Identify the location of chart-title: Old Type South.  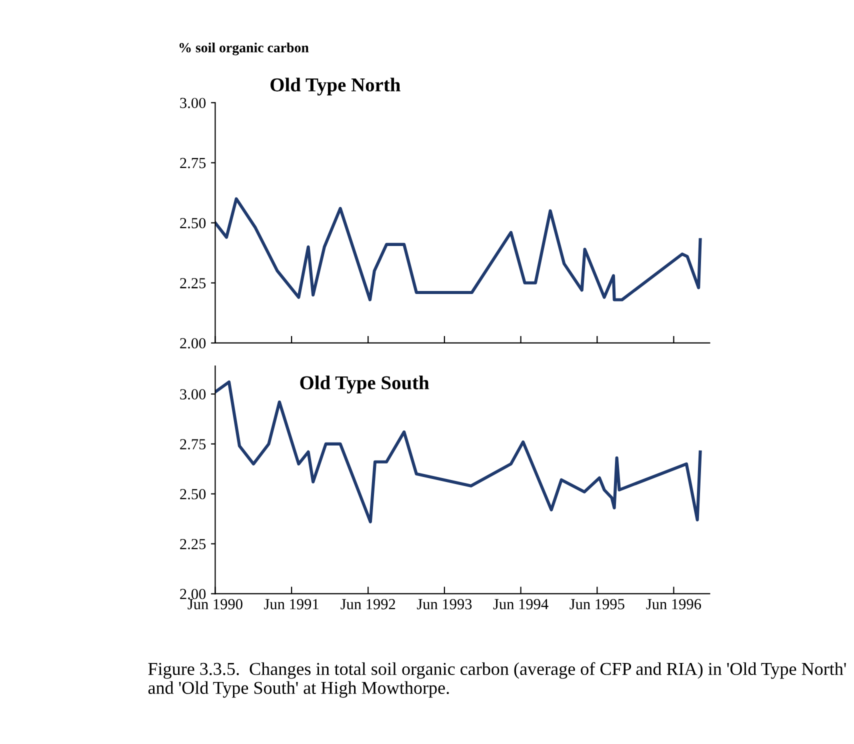
(365, 385).